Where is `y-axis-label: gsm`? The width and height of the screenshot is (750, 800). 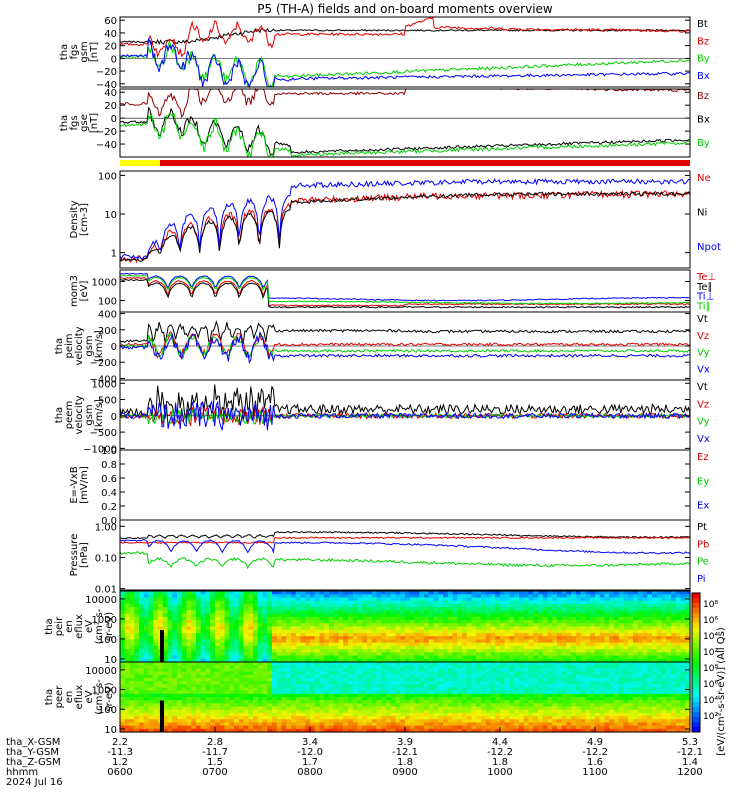 y-axis-label: gsm is located at coordinates (89, 414).